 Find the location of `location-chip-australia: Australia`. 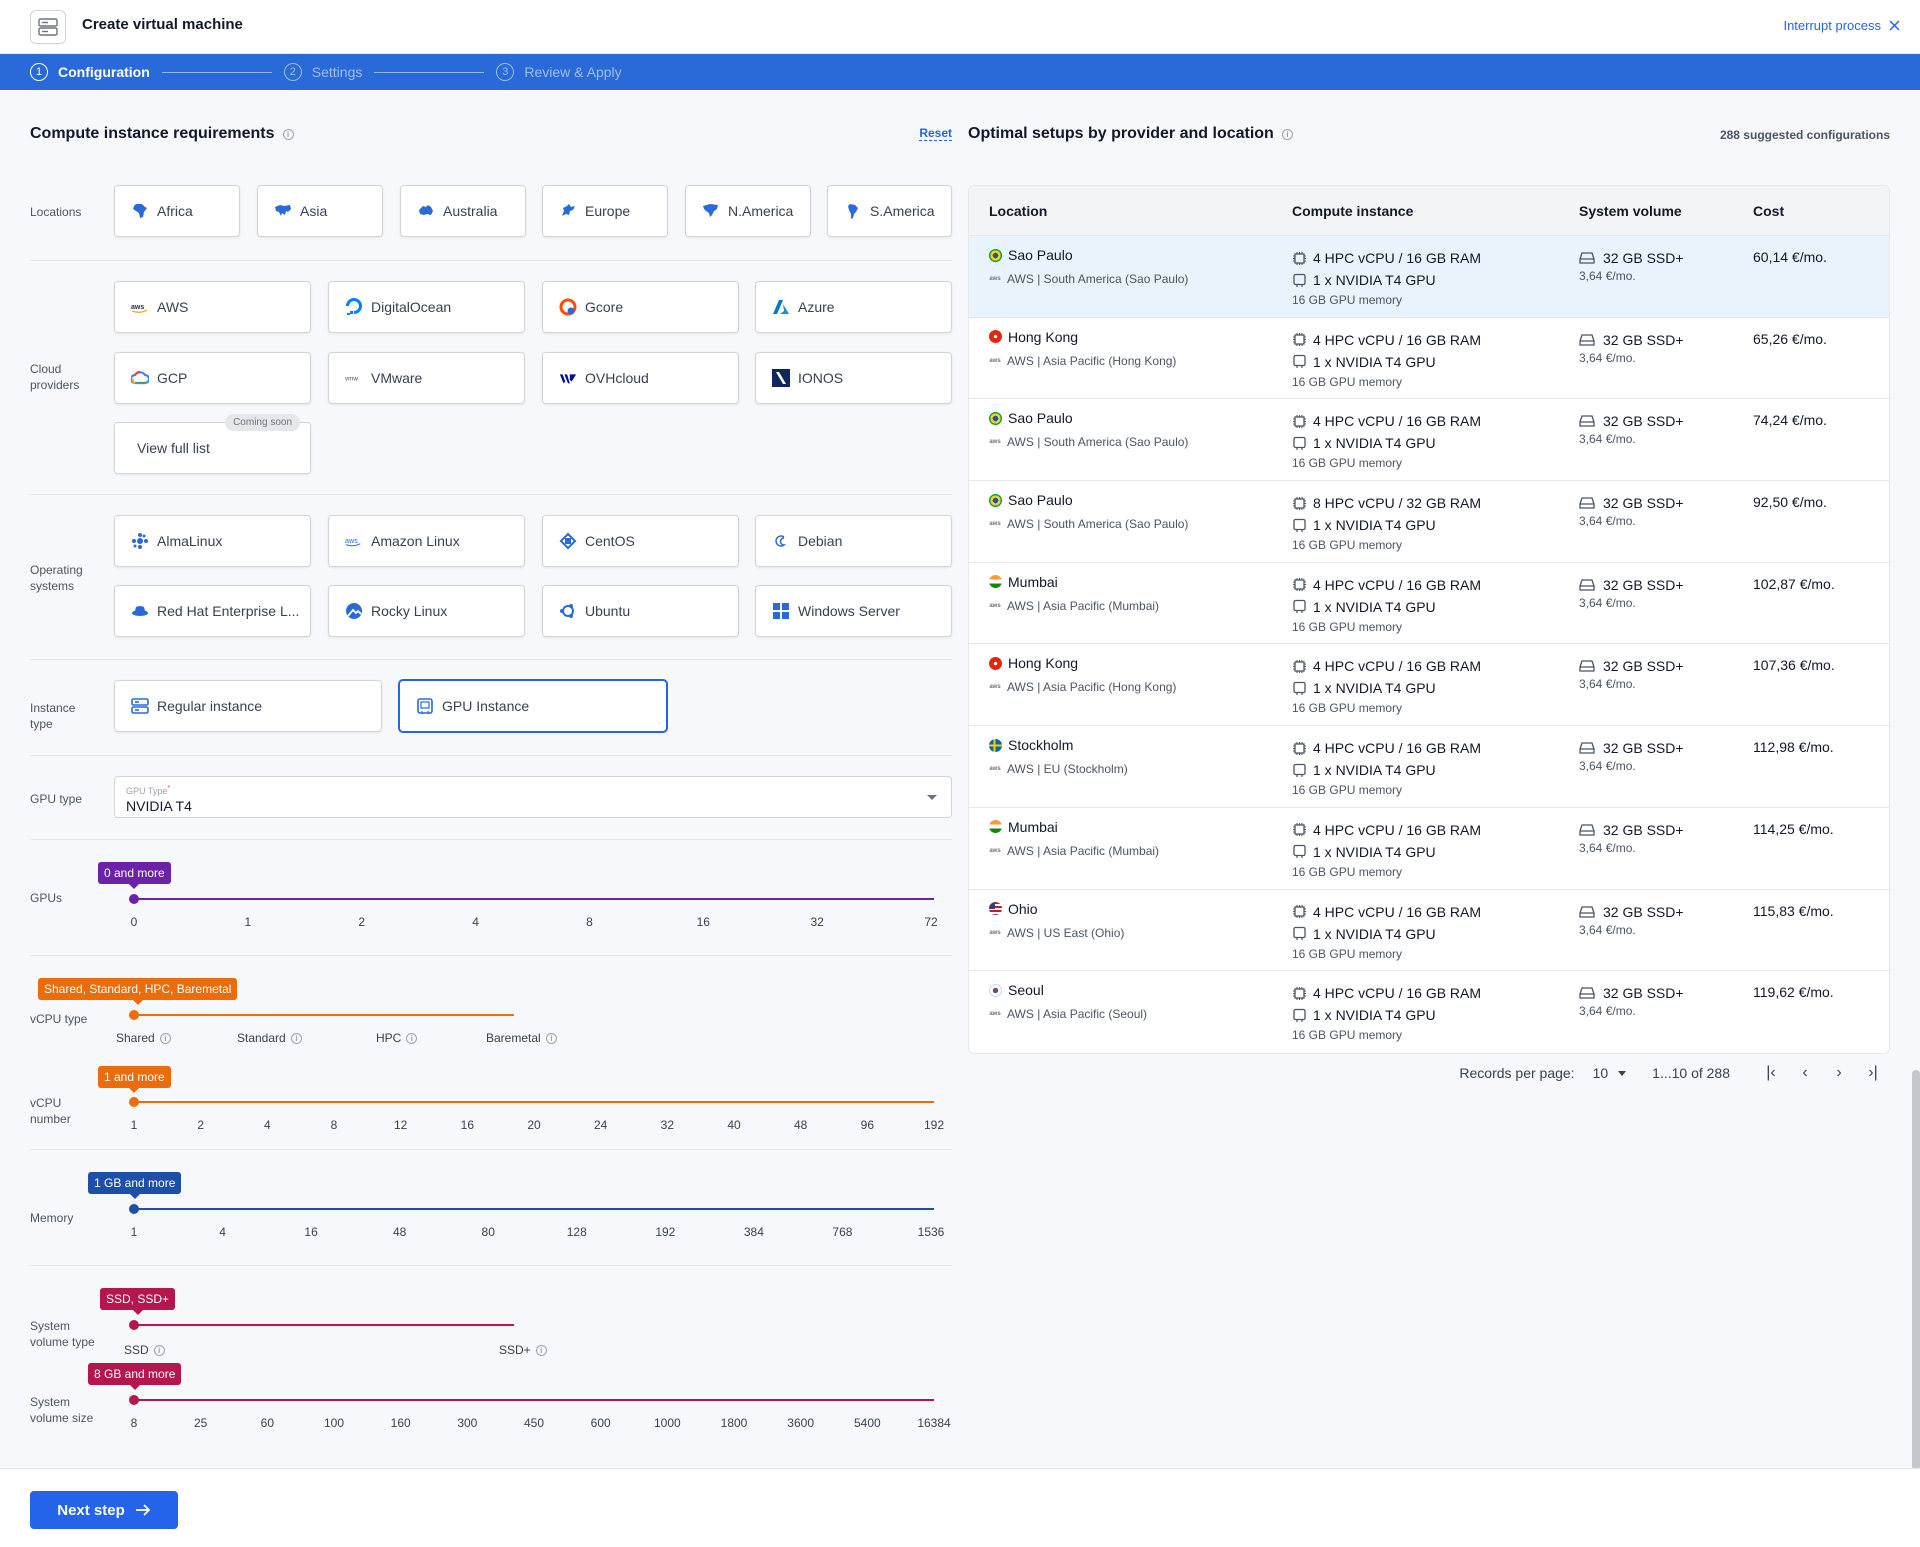

location-chip-australia: Australia is located at coordinates (463, 211).